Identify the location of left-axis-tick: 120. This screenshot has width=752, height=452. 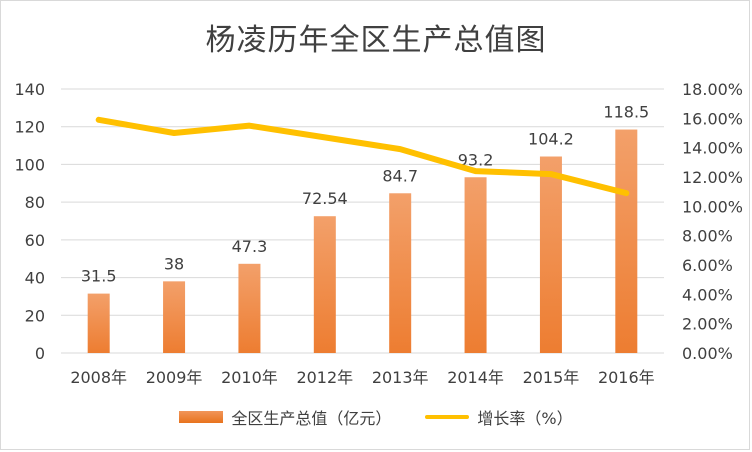
(29, 127).